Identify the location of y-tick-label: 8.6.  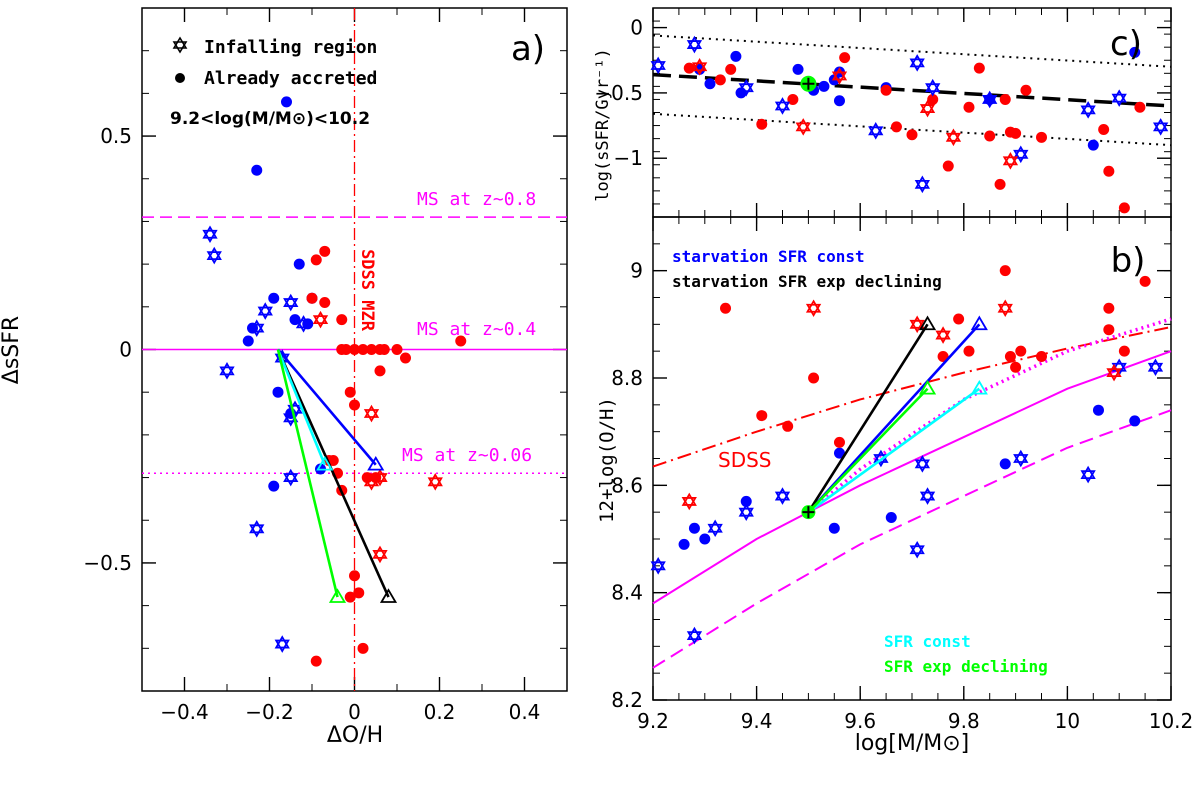
(627, 485).